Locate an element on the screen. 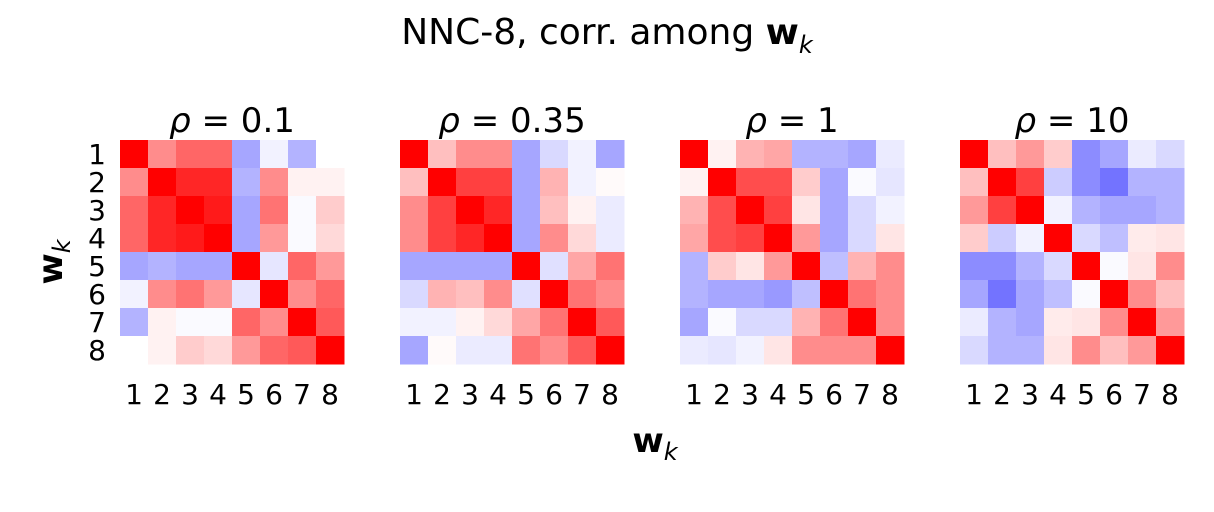 Image resolution: width=1214 pixels, height=512 pixels. x-tick-label: 8 is located at coordinates (330, 394).